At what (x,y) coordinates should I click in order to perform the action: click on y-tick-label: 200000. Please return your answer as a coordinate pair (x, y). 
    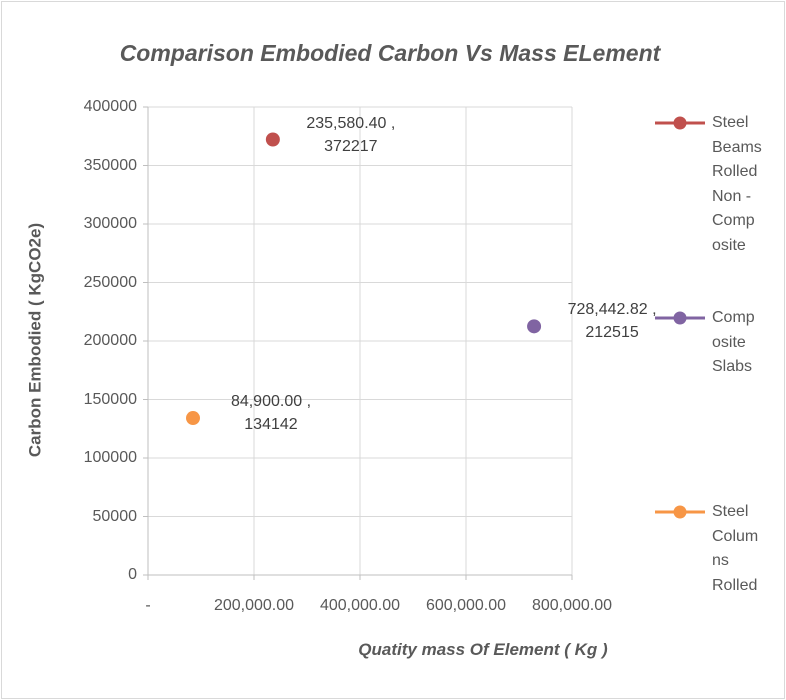
    Looking at the image, I should click on (110, 340).